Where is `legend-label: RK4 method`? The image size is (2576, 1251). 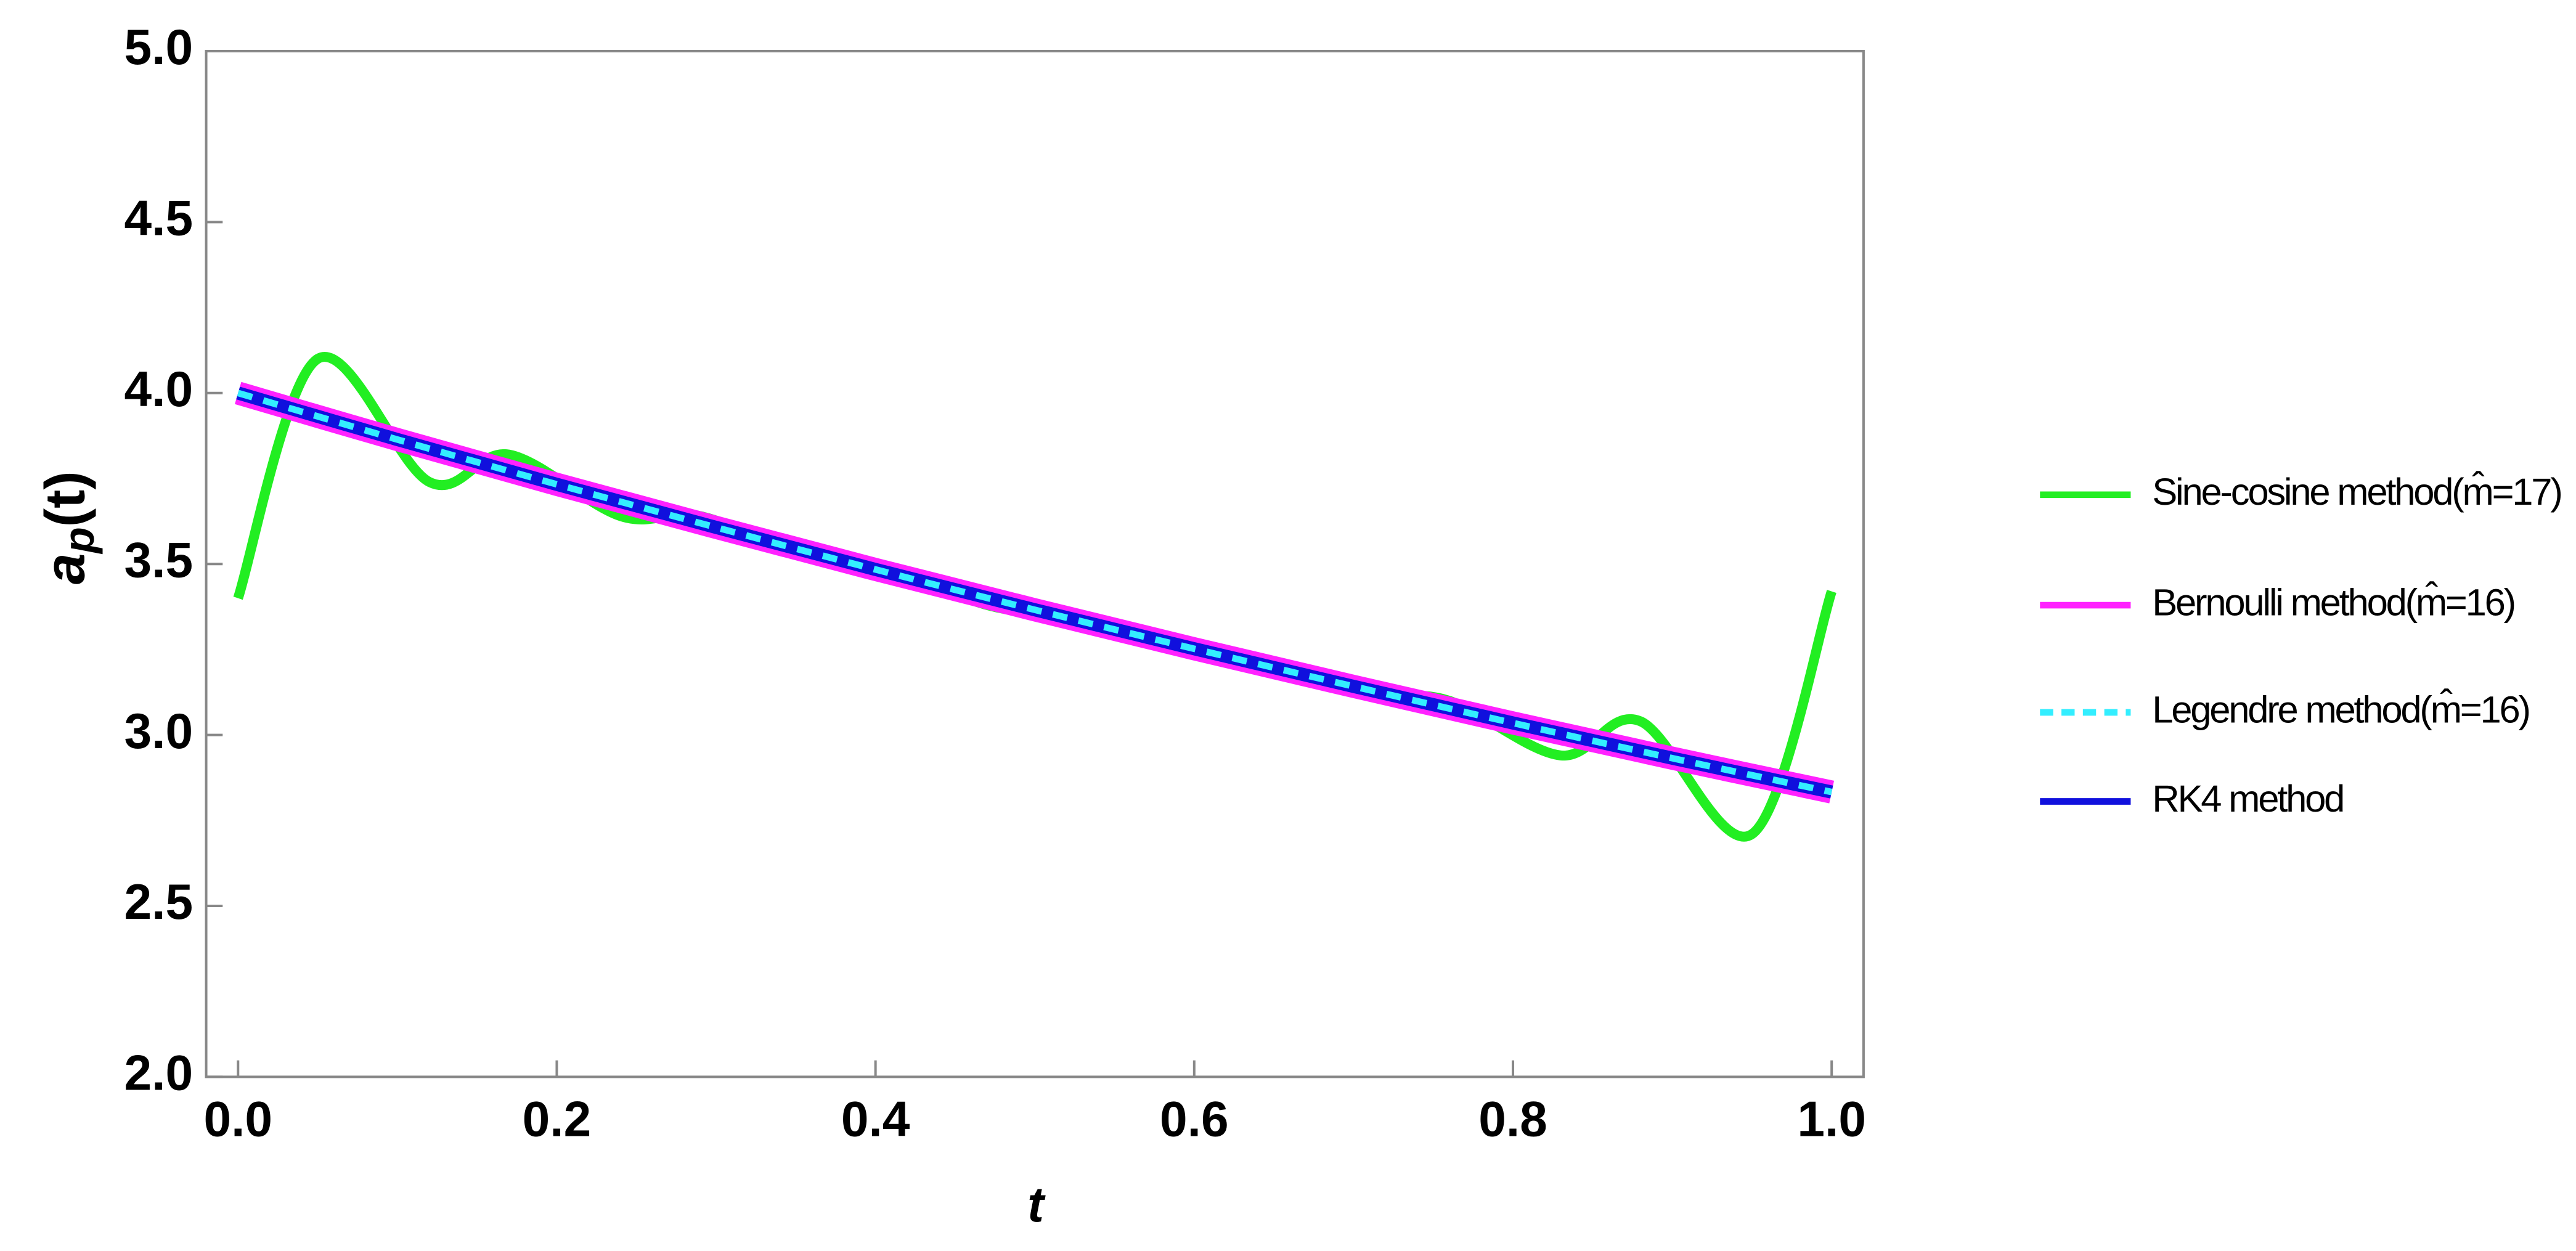
legend-label: RK4 method is located at coordinates (2247, 799).